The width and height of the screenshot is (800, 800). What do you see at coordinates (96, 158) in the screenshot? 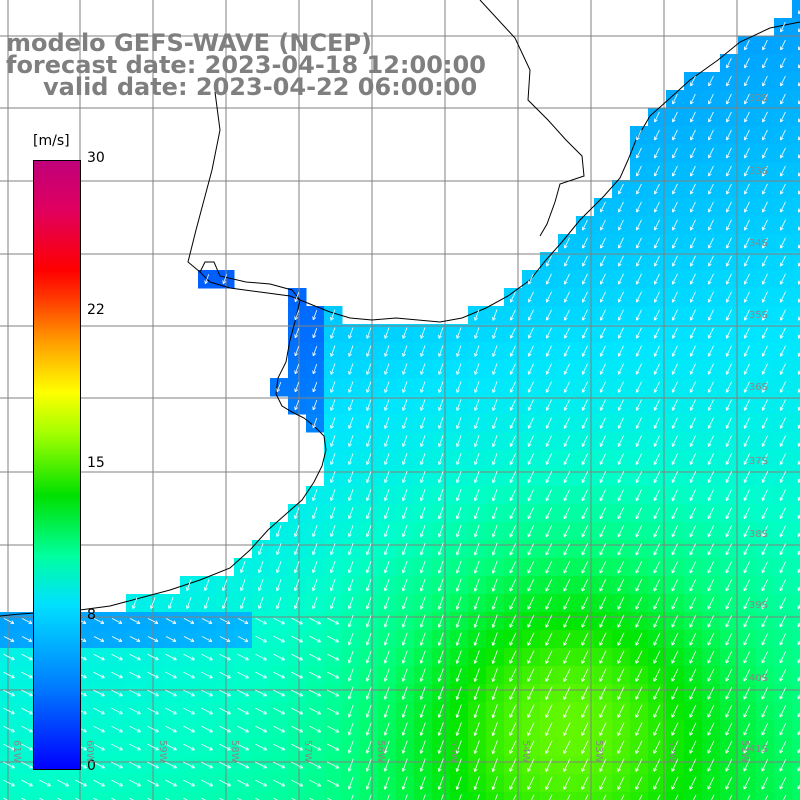
I see `colorbar-tick: 30` at bounding box center [96, 158].